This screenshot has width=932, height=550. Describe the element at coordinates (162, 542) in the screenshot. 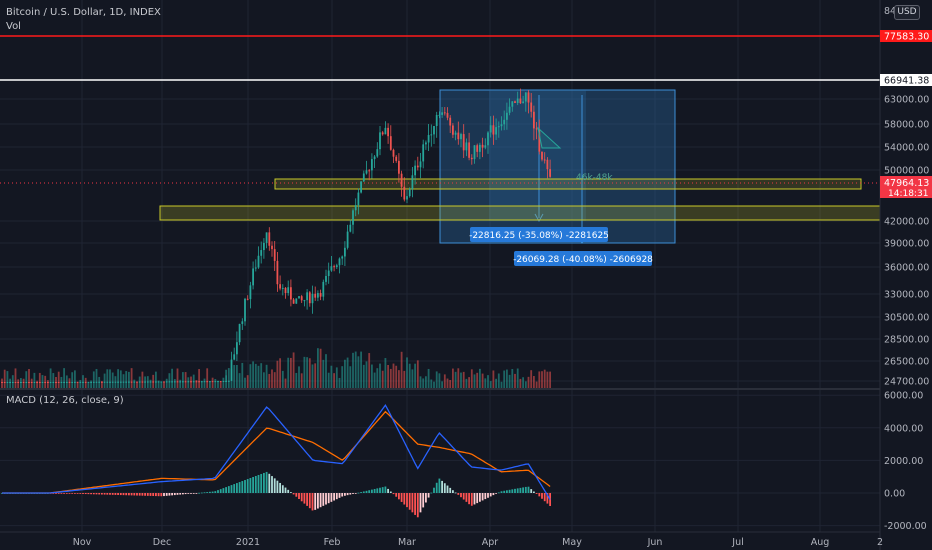

I see `time-tick-label: Dec` at that location.